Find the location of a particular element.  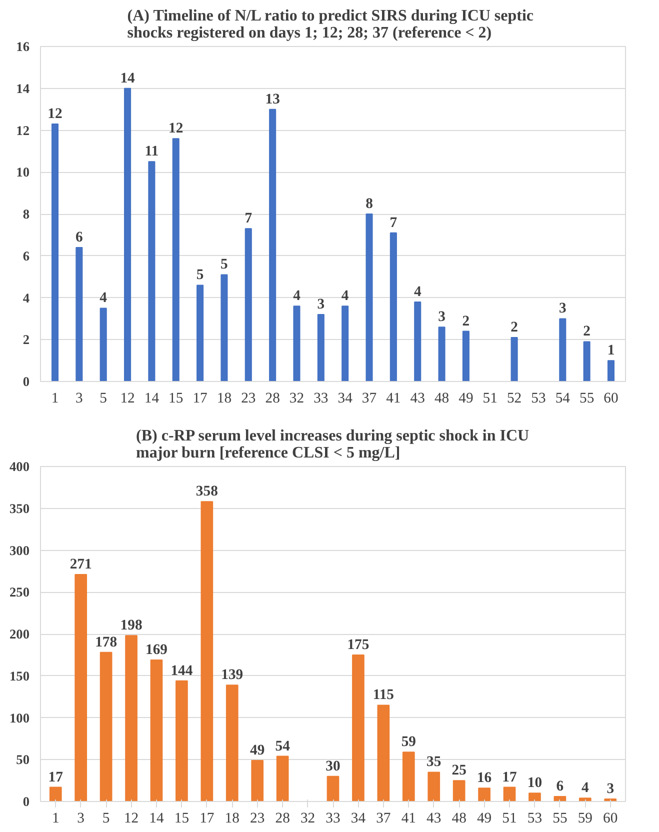

data-label: 169 is located at coordinates (157, 650).